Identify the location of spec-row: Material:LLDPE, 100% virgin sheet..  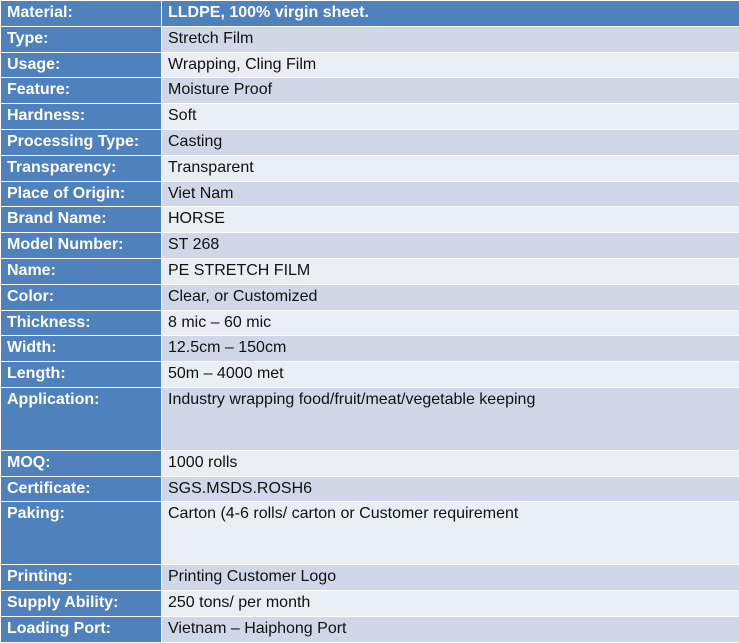
(370, 14).